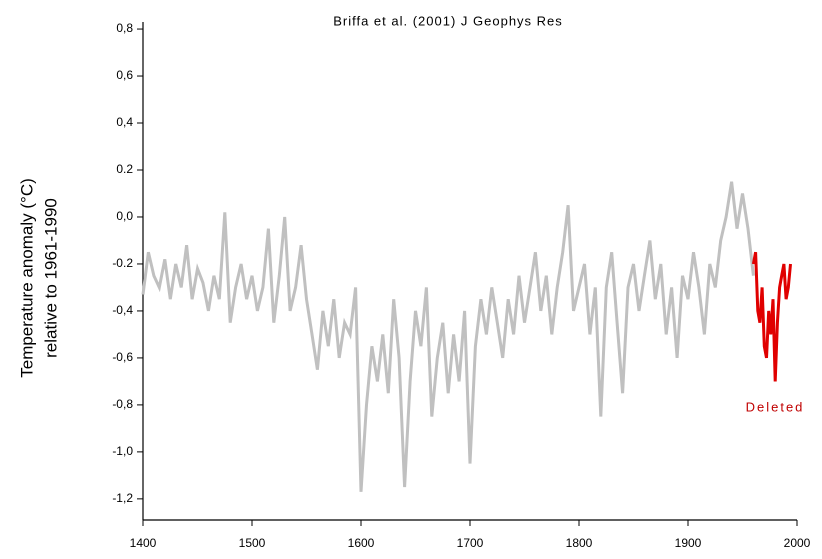  I want to click on y-tick-label: -1,0, so click(122, 451).